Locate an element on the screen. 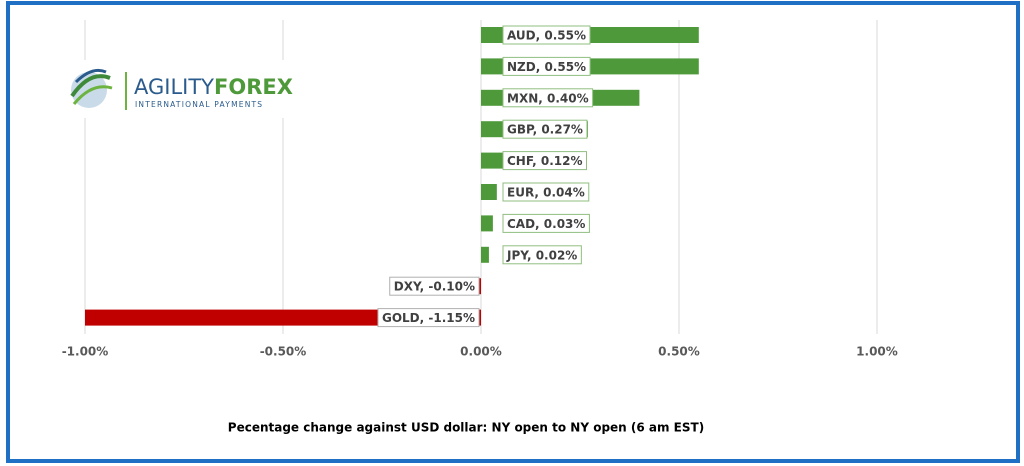  value-label: GBP, 0.27% is located at coordinates (545, 130).